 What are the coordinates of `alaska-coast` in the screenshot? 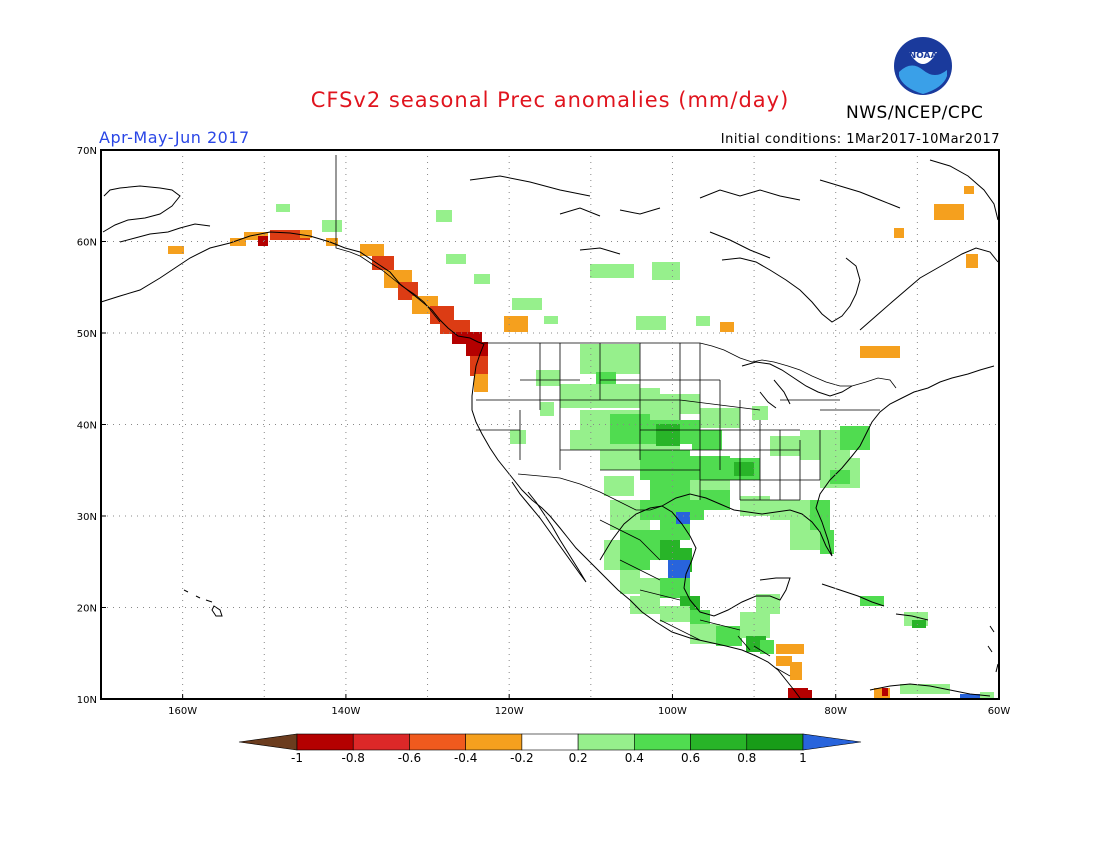 It's located at (292, 288).